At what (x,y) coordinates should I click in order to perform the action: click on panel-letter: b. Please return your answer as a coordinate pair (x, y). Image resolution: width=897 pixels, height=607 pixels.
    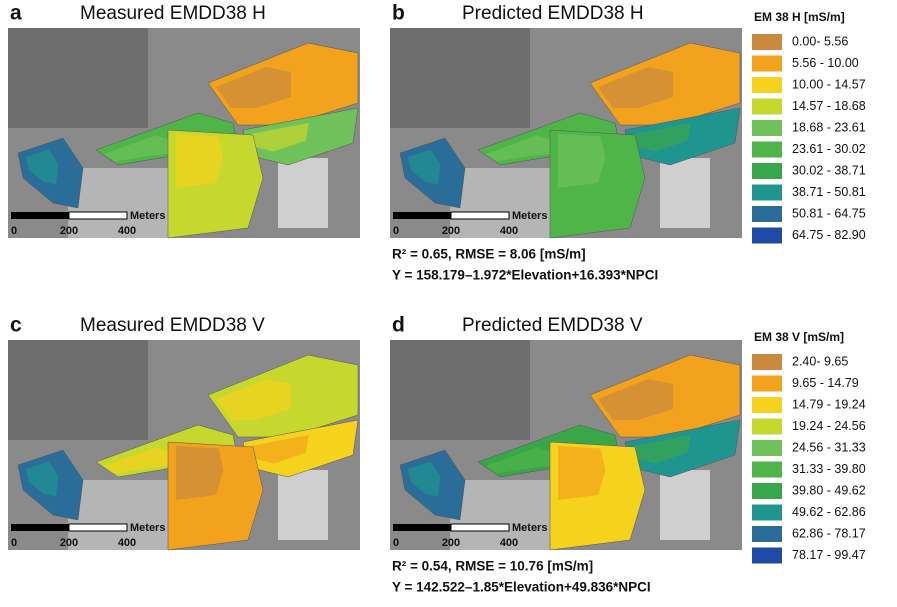
    Looking at the image, I should click on (398, 13).